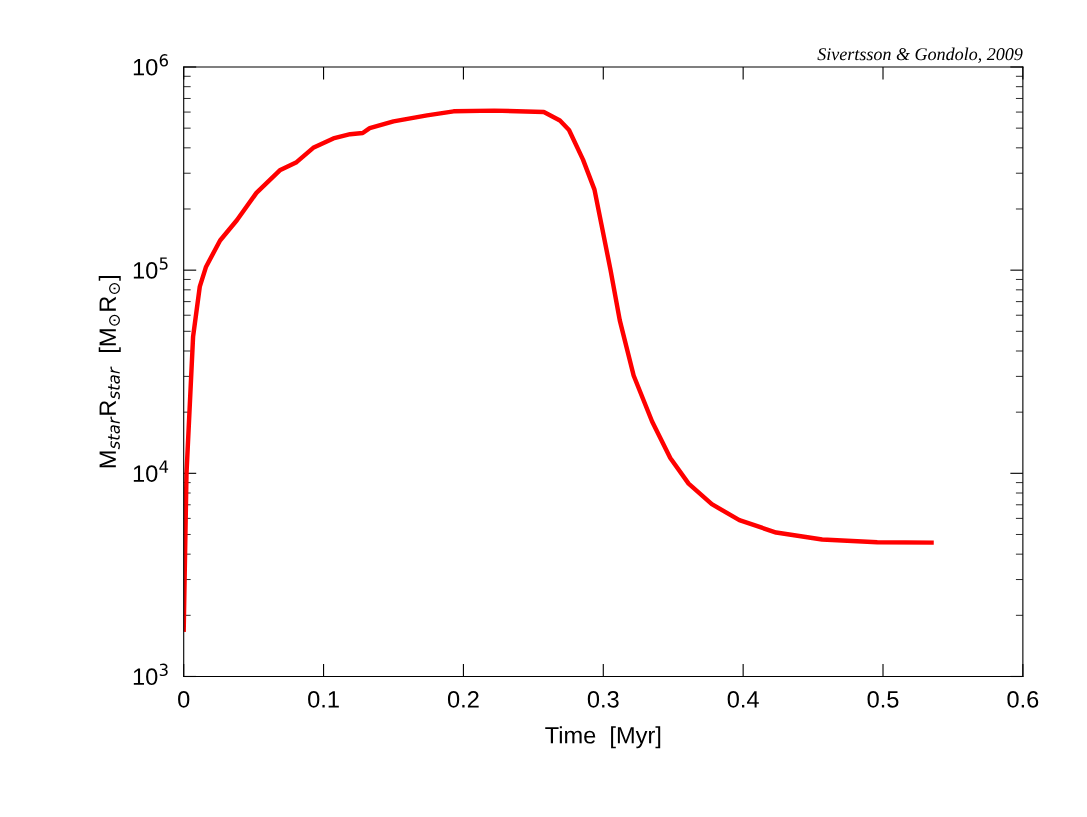 This screenshot has height=817, width=1087. What do you see at coordinates (463, 699) in the screenshot?
I see `x-tick-label: 0.2` at bounding box center [463, 699].